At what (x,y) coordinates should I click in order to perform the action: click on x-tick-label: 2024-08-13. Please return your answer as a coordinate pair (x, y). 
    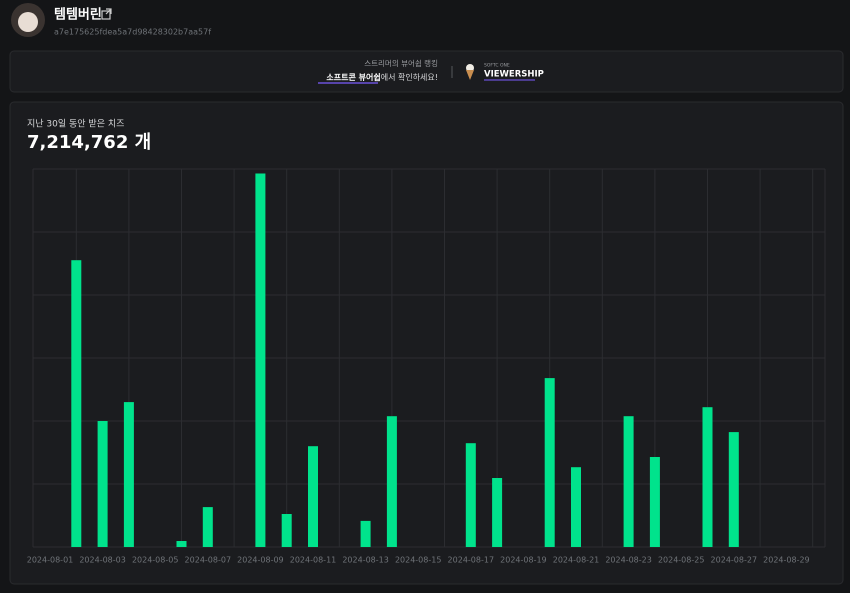
    Looking at the image, I should click on (365, 560).